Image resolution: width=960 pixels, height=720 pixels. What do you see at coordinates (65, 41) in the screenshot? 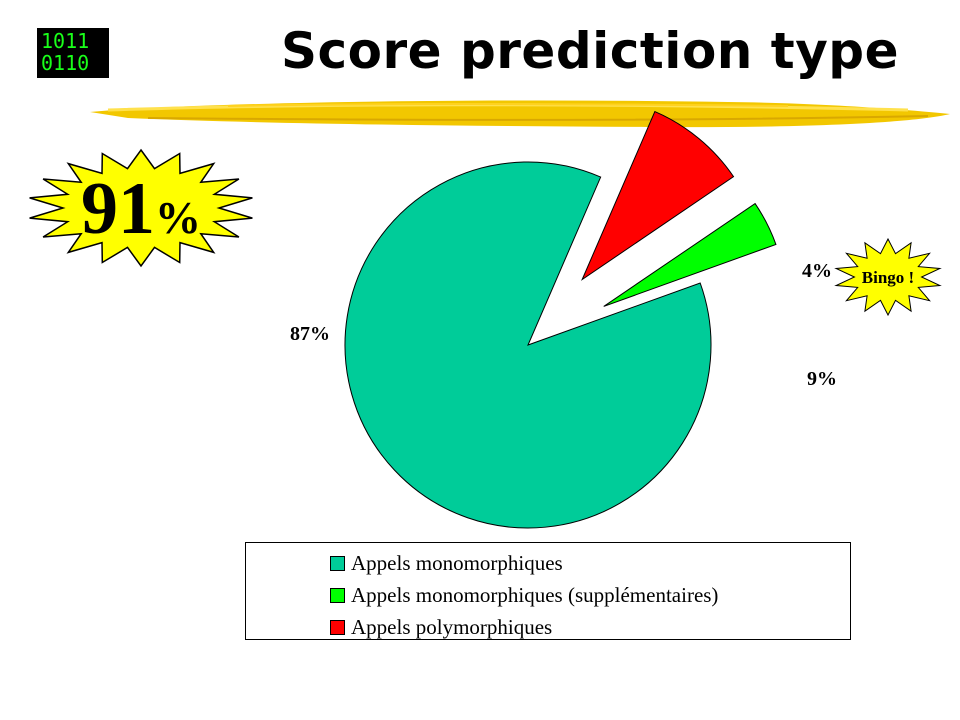
I see `logo-line-1: 1011` at bounding box center [65, 41].